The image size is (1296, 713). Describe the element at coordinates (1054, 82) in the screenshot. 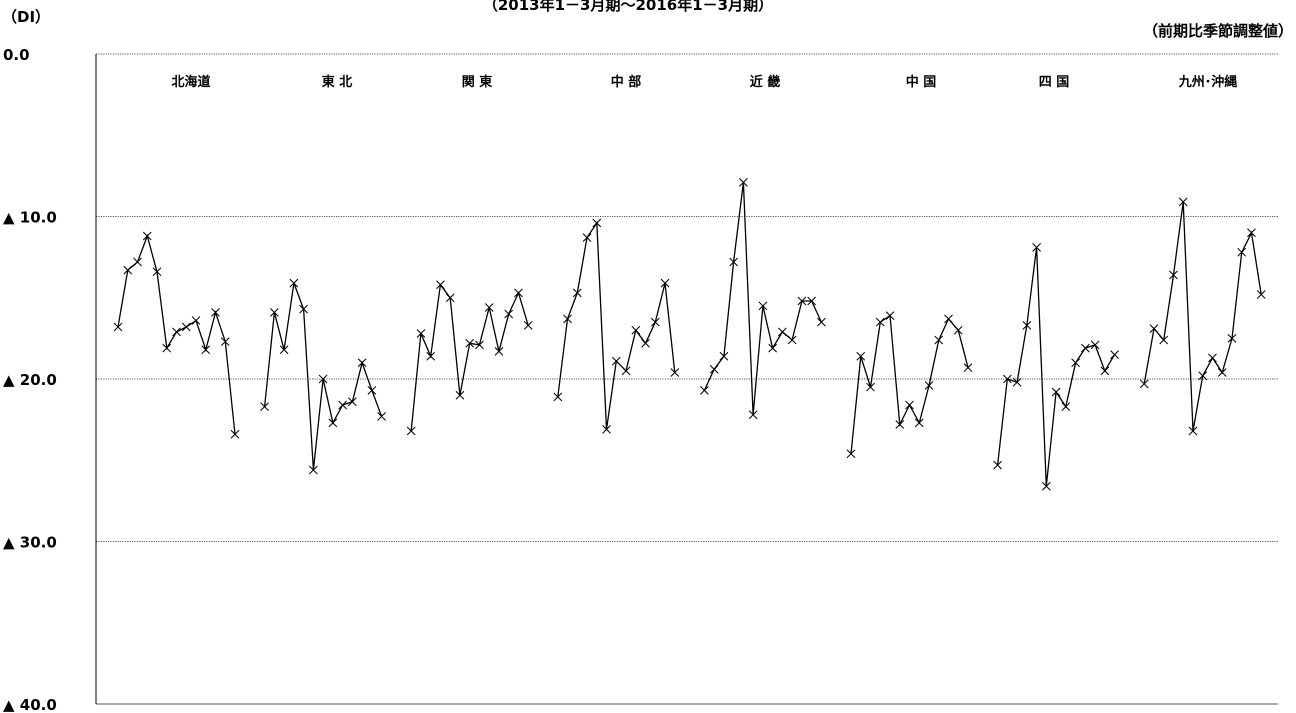

I see `region-label: 四 国` at that location.